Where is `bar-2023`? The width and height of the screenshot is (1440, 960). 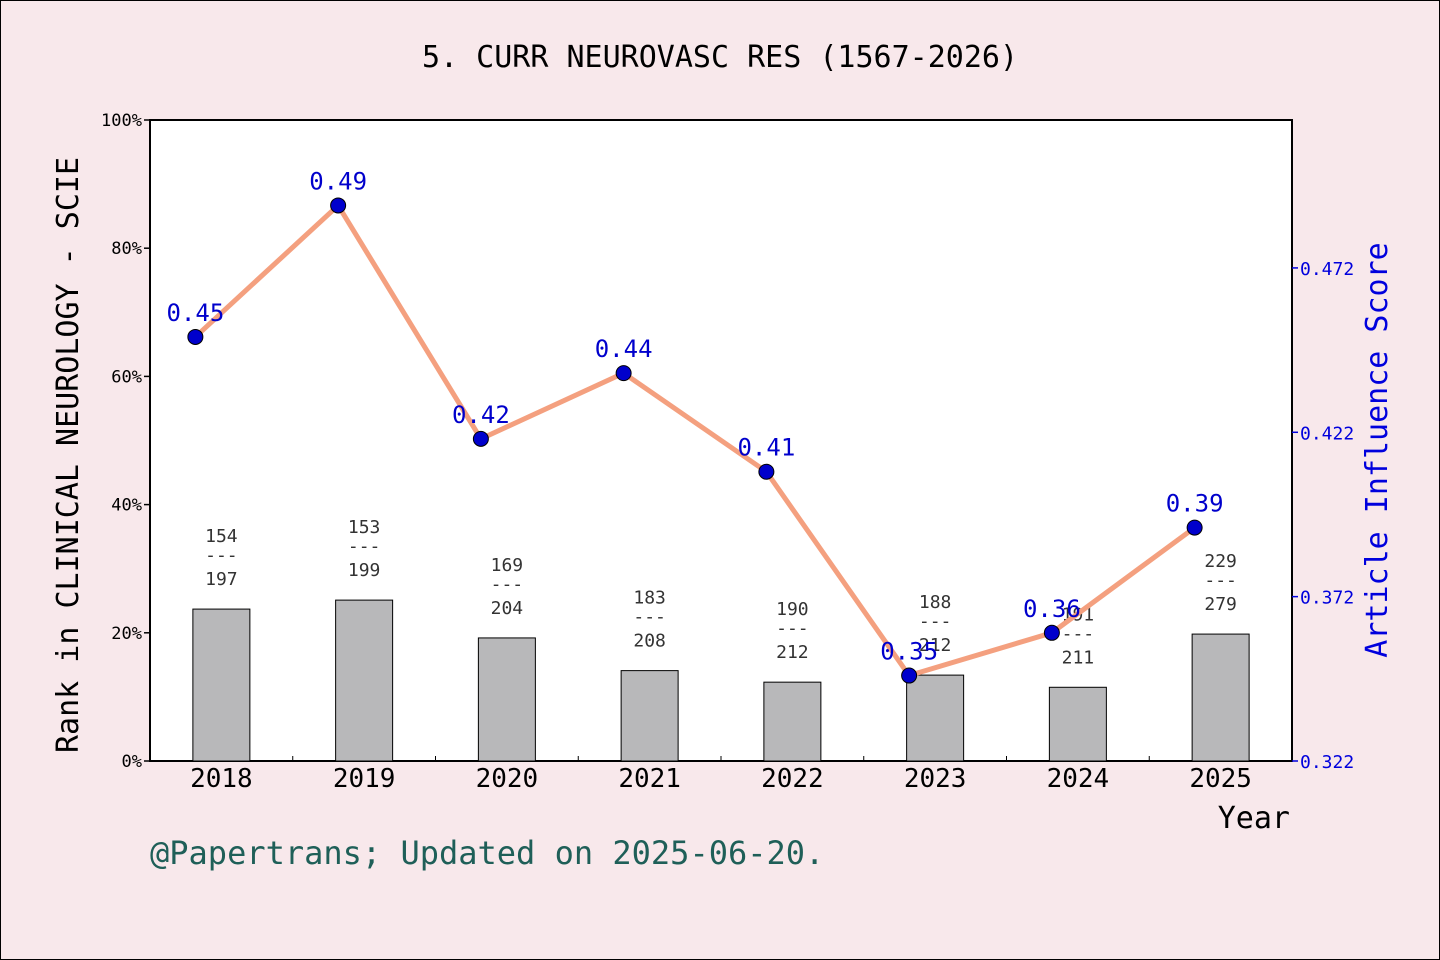 bar-2023 is located at coordinates (935, 718).